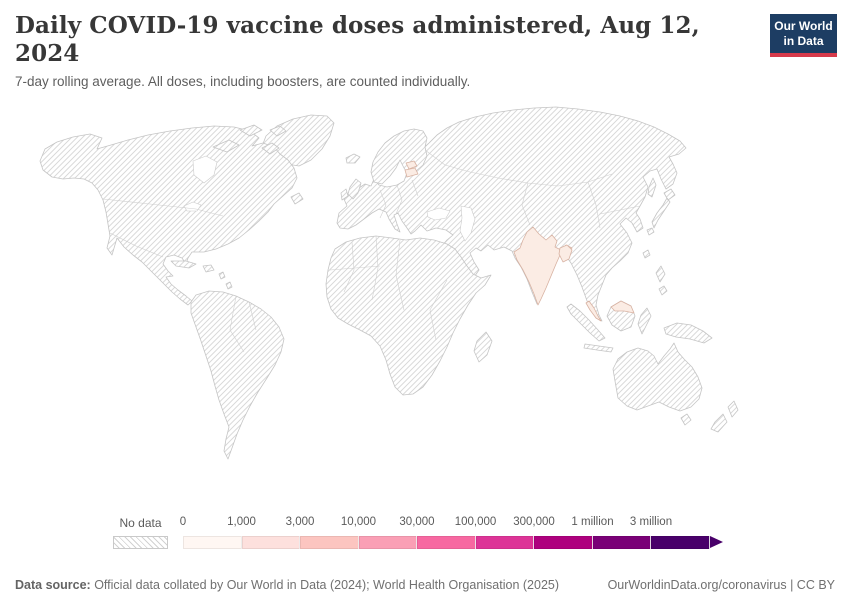  What do you see at coordinates (803, 41) in the screenshot?
I see `owid-logo-line2: in Data` at bounding box center [803, 41].